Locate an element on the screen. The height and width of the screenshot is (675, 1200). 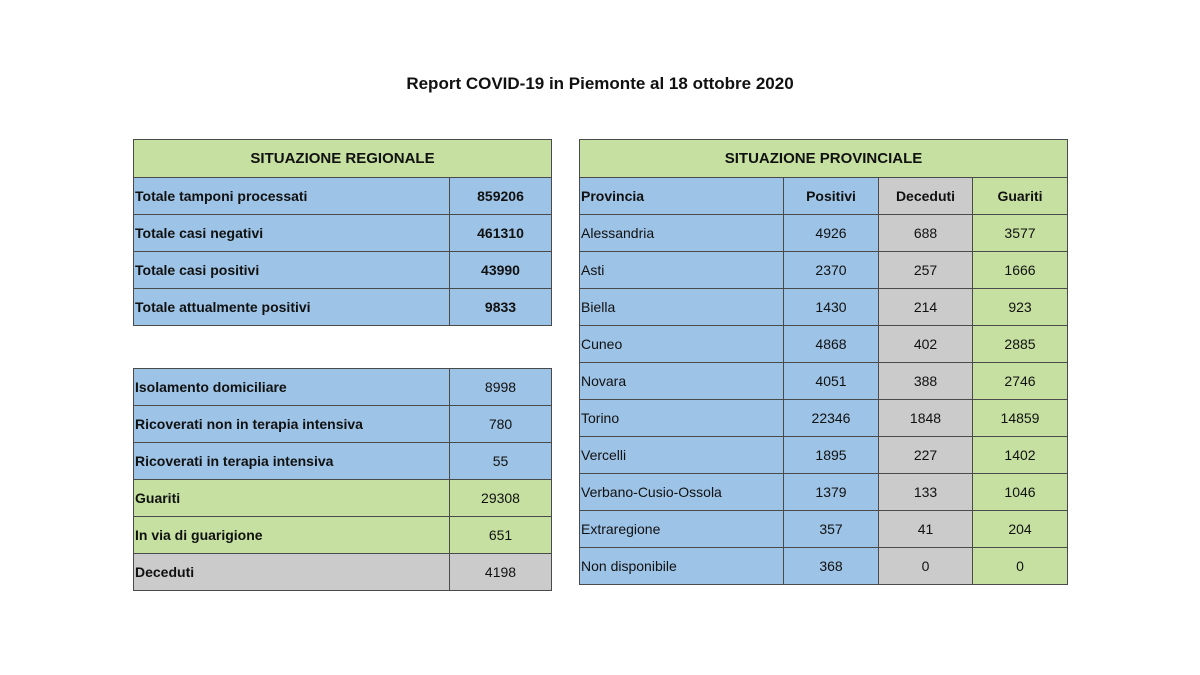
row-label: Isolamento domiciliare is located at coordinates (291, 387).